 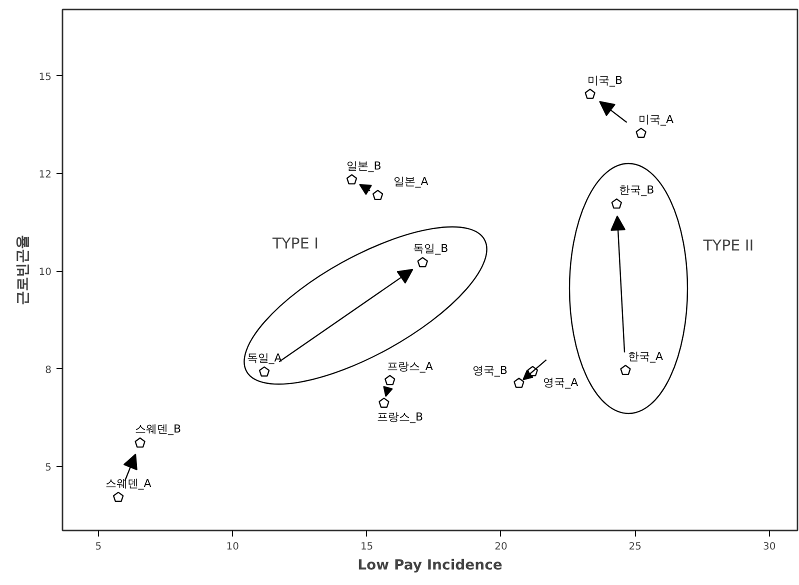 I want to click on data-label: 미국_A, so click(x=656, y=119).